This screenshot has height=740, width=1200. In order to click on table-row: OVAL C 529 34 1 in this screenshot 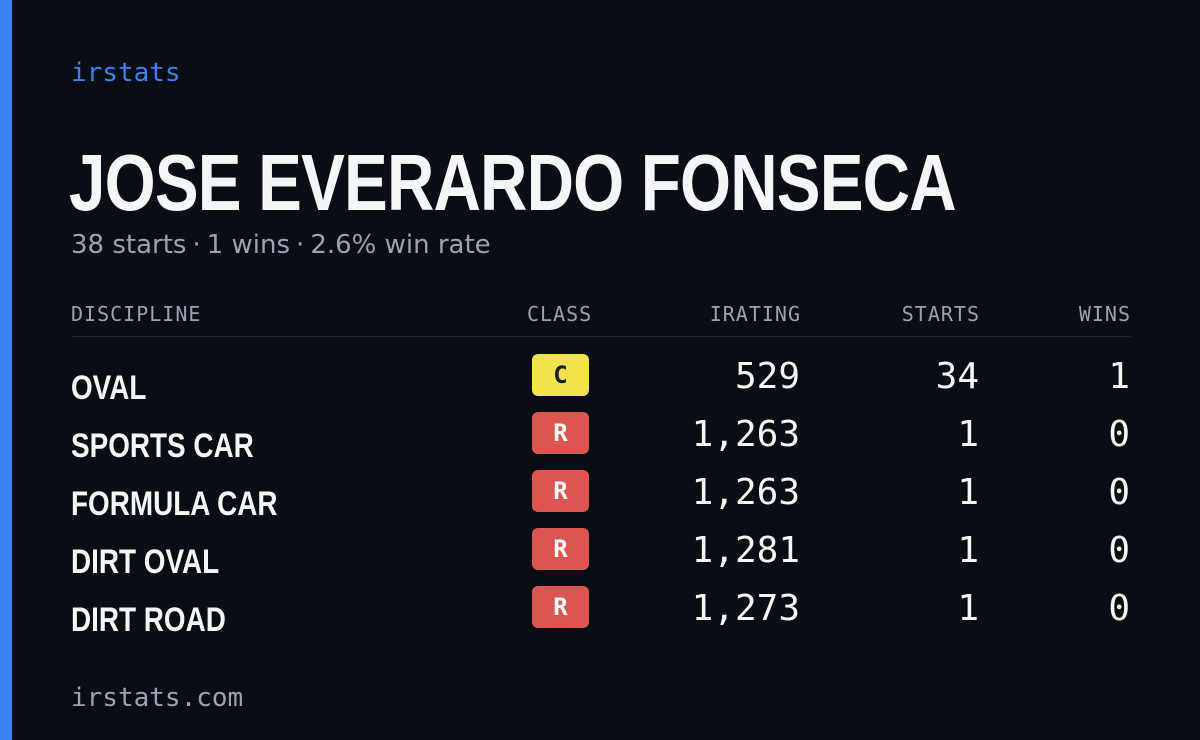, I will do `click(601, 383)`.